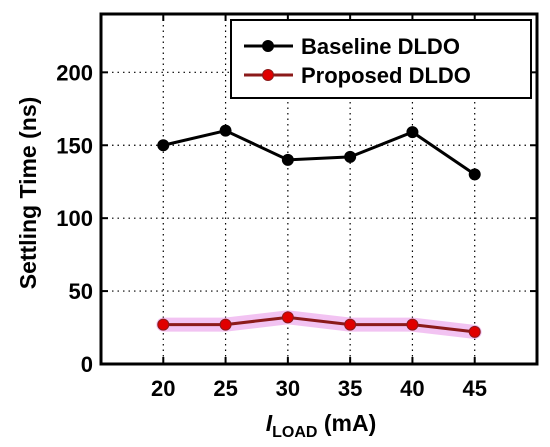  Describe the element at coordinates (350, 388) in the screenshot. I see `x-tick-label: 35` at that location.